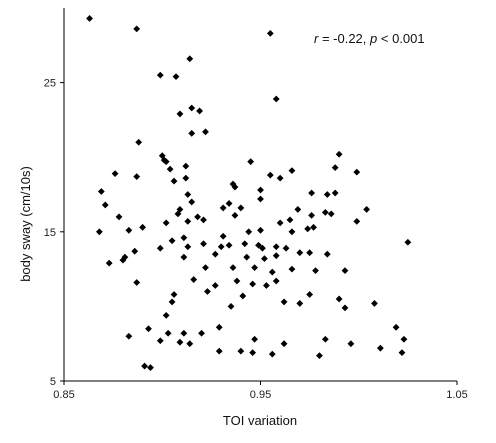 The height and width of the screenshot is (443, 496). What do you see at coordinates (369, 38) in the screenshot?
I see `correlation-annotation: r = -0.22, p < 0.001` at bounding box center [369, 38].